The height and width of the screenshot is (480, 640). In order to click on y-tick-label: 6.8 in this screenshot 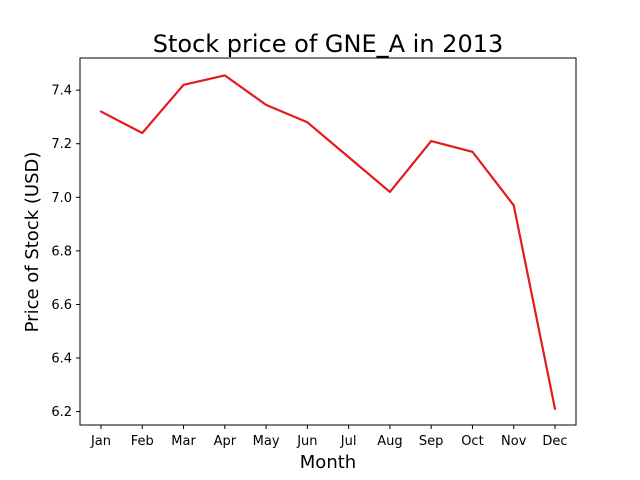, I will do `click(61, 251)`.